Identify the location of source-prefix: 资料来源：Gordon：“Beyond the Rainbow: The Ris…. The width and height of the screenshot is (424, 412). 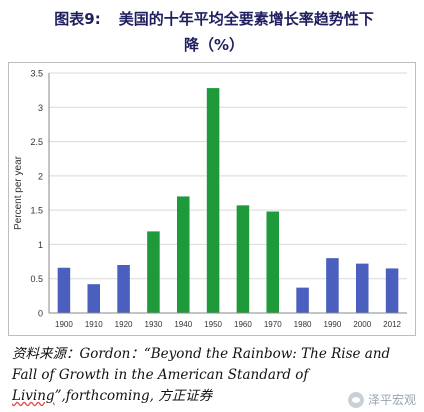
(201, 364).